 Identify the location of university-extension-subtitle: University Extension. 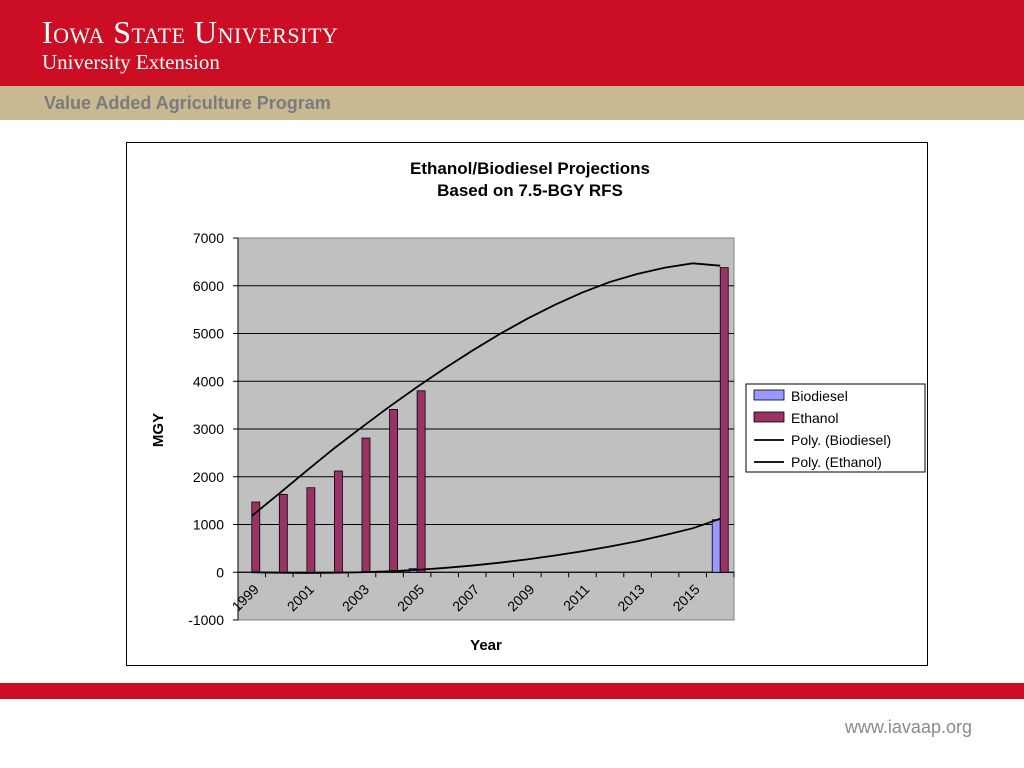
(131, 62).